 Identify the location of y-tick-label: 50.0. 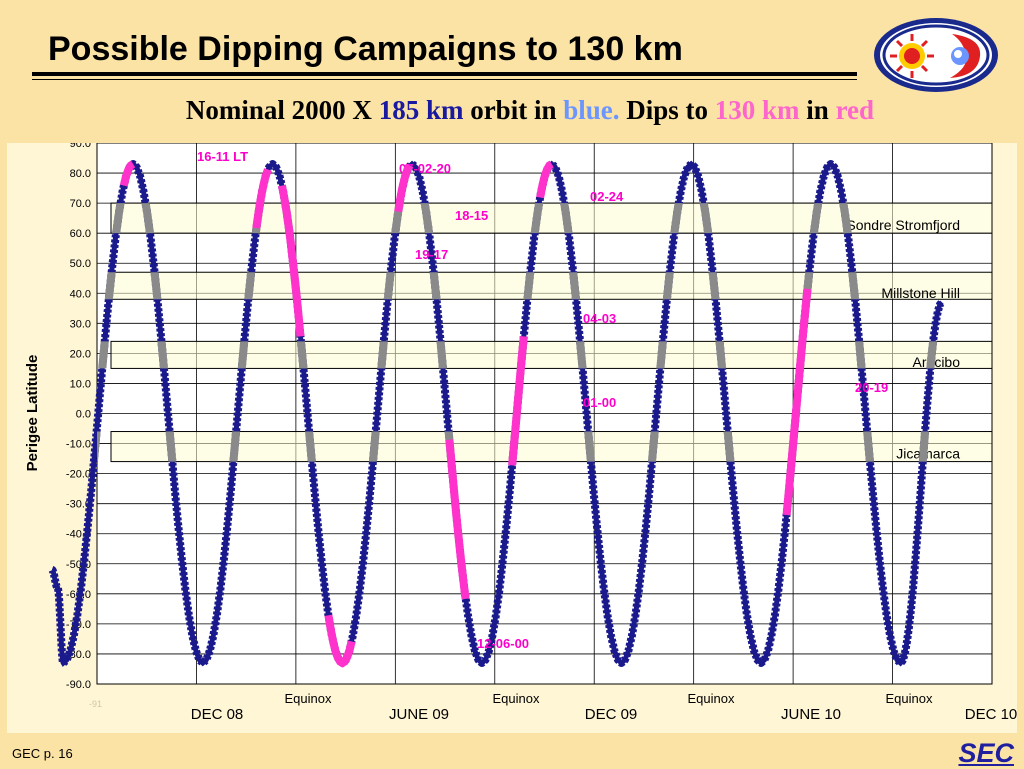
(80, 264).